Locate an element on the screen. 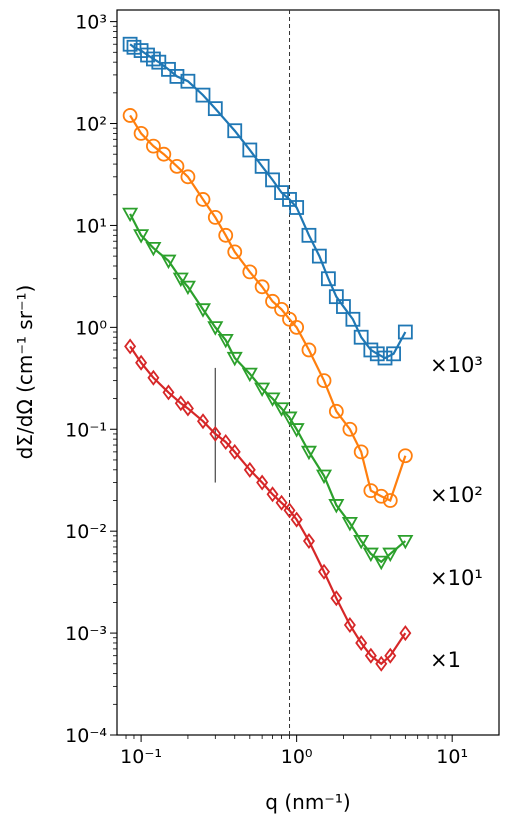 The width and height of the screenshot is (510, 820). x-axis-ticks: 10⁻¹ 10⁰ 10¹ is located at coordinates (294, 751).